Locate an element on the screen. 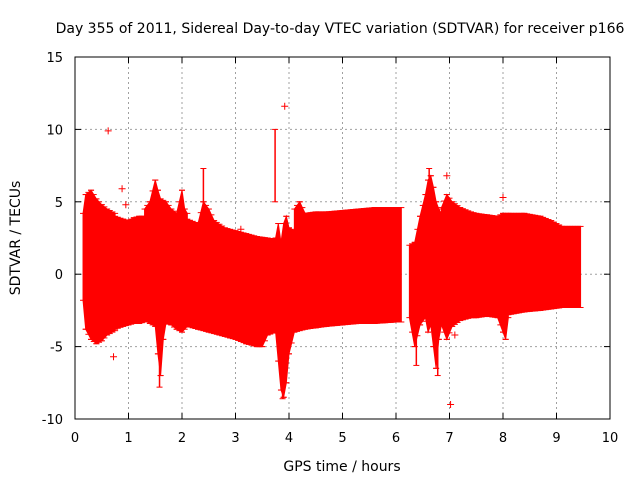  y-axis-label: SDTVAR / TECUs is located at coordinates (16, 238).